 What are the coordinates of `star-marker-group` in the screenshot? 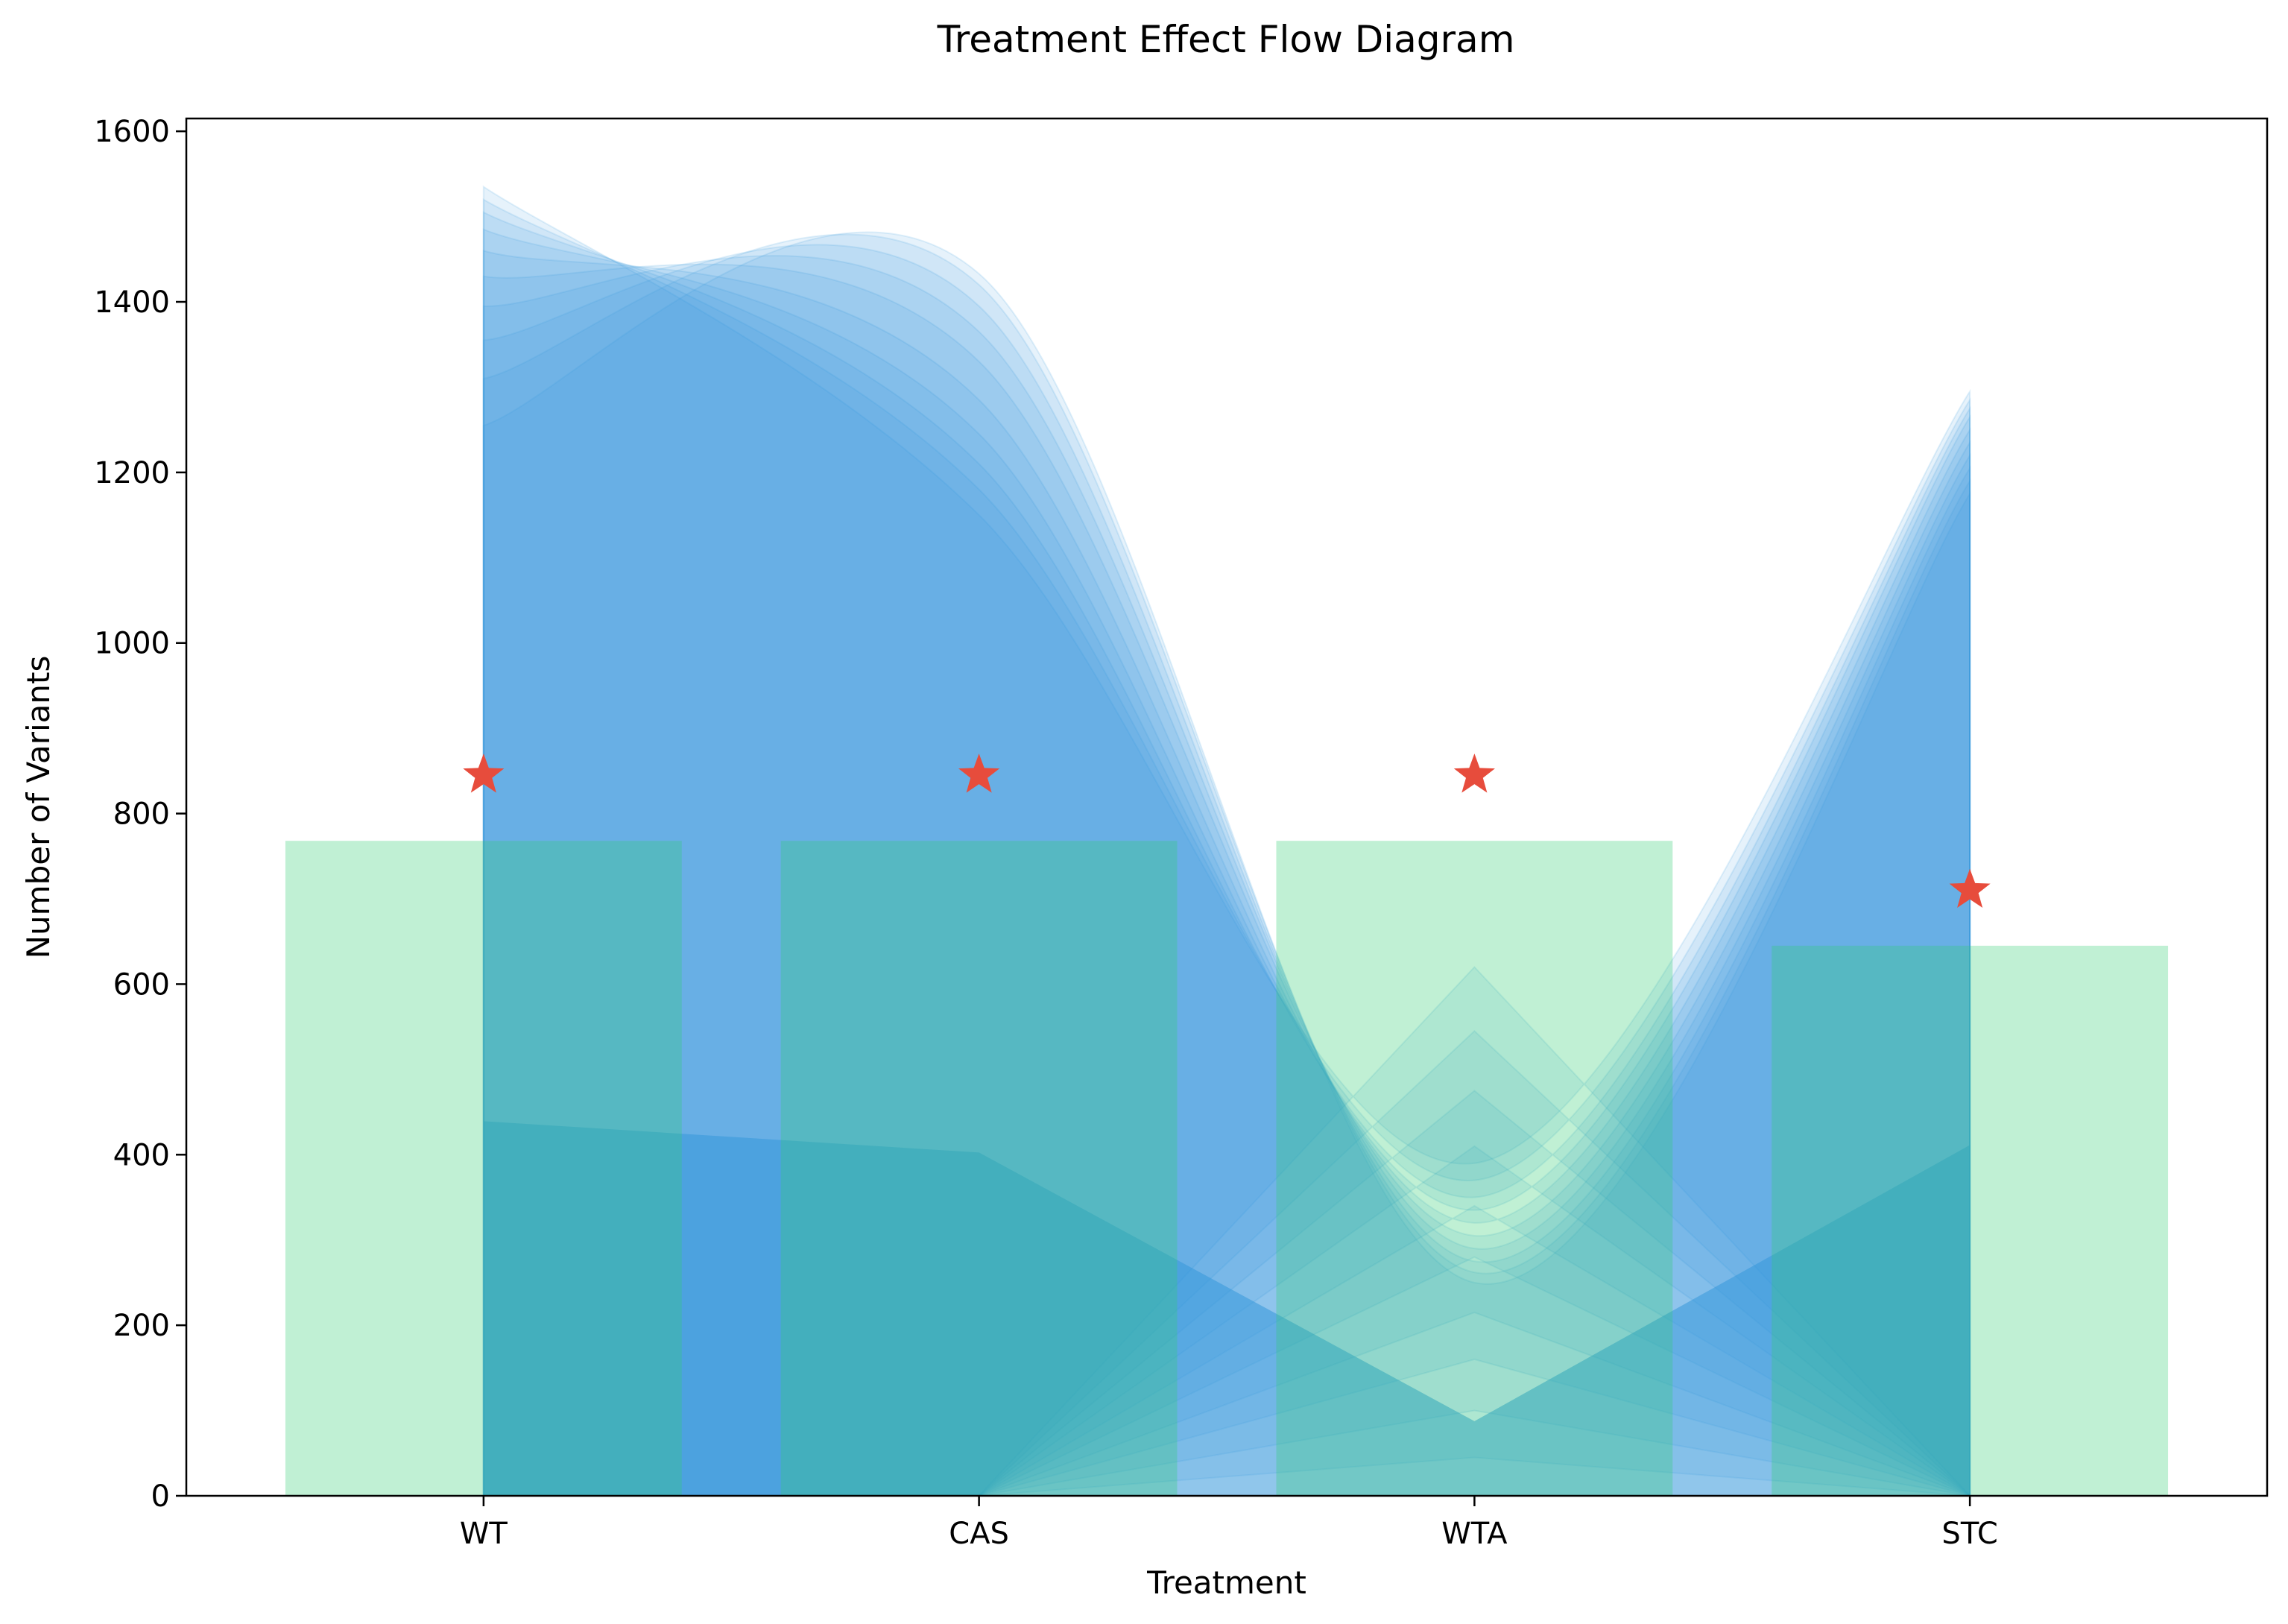 It's located at (1227, 830).